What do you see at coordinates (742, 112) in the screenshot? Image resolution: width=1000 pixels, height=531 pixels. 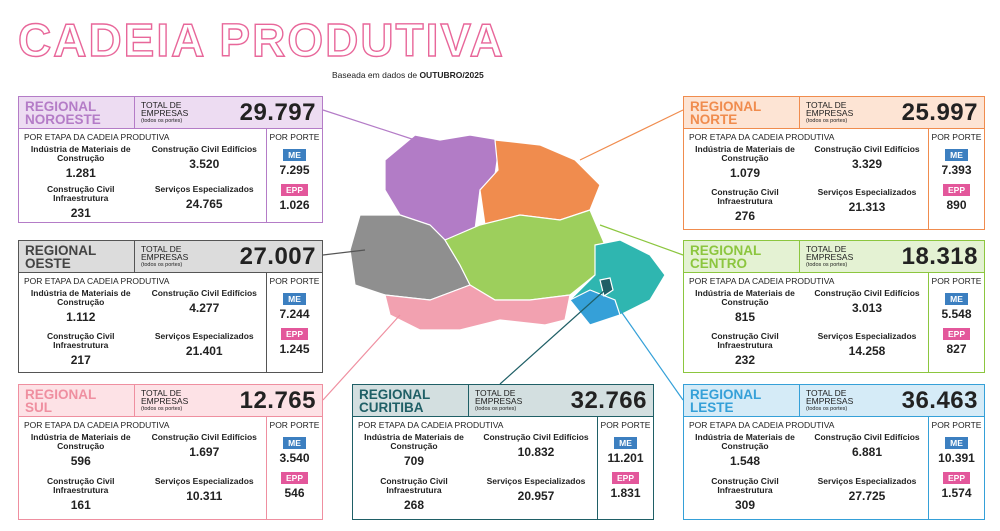 I see `region-name: REGIONAL NORTE` at bounding box center [742, 112].